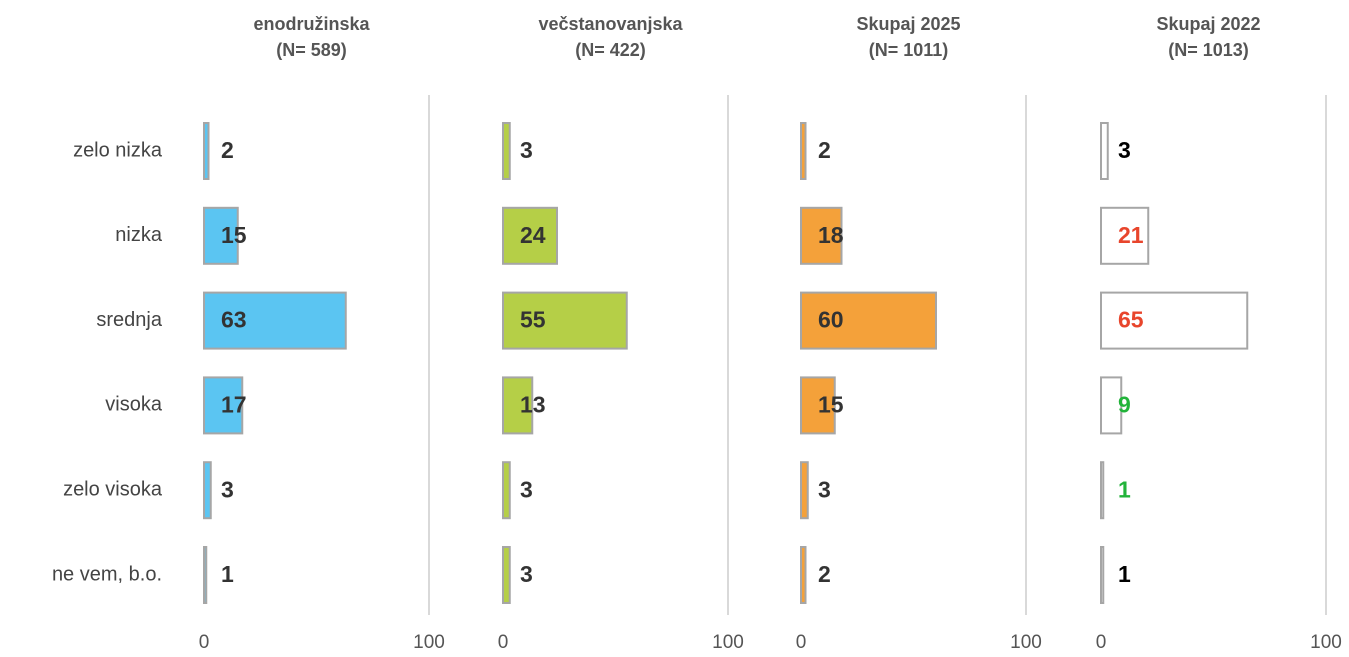 The image size is (1349, 657). I want to click on value-label: 18, so click(831, 235).